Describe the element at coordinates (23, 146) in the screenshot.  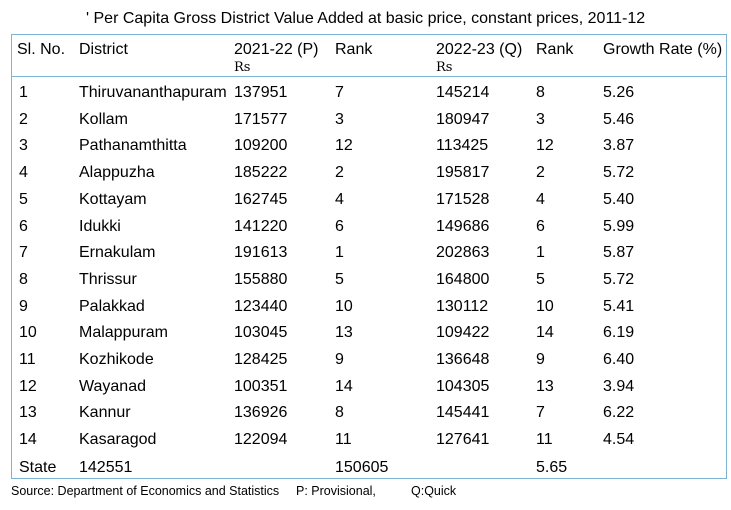
I see `cell-sl-no: 3` at that location.